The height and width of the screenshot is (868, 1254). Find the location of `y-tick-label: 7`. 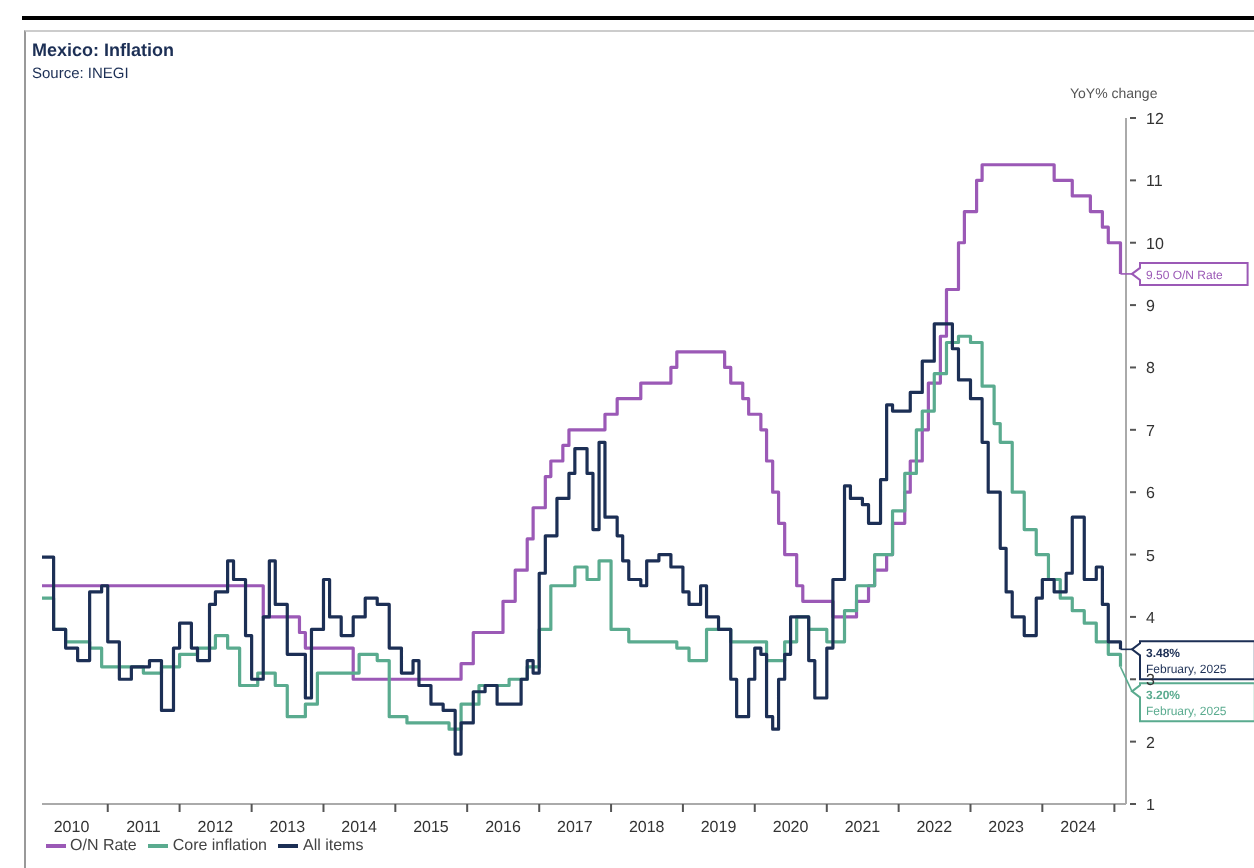

y-tick-label: 7 is located at coordinates (1151, 430).